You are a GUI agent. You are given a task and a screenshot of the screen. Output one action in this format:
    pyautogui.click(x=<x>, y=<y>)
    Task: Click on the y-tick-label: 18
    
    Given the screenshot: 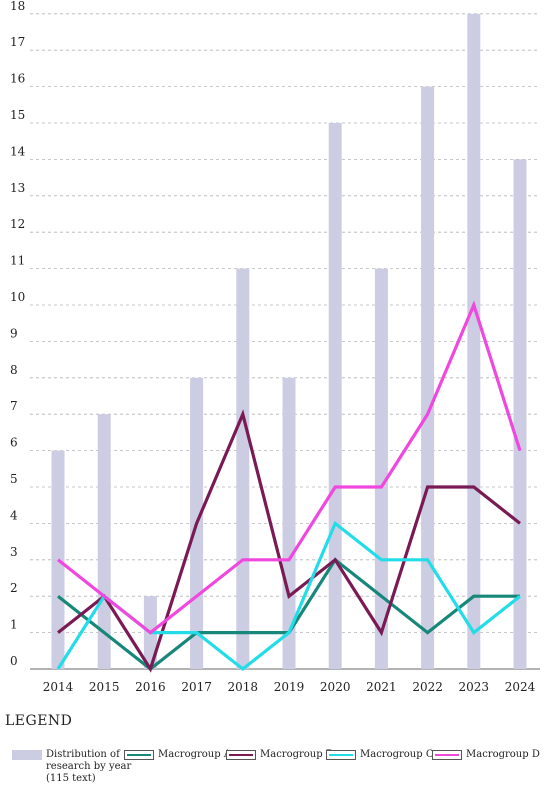 What is the action you would take?
    pyautogui.click(x=17, y=6)
    